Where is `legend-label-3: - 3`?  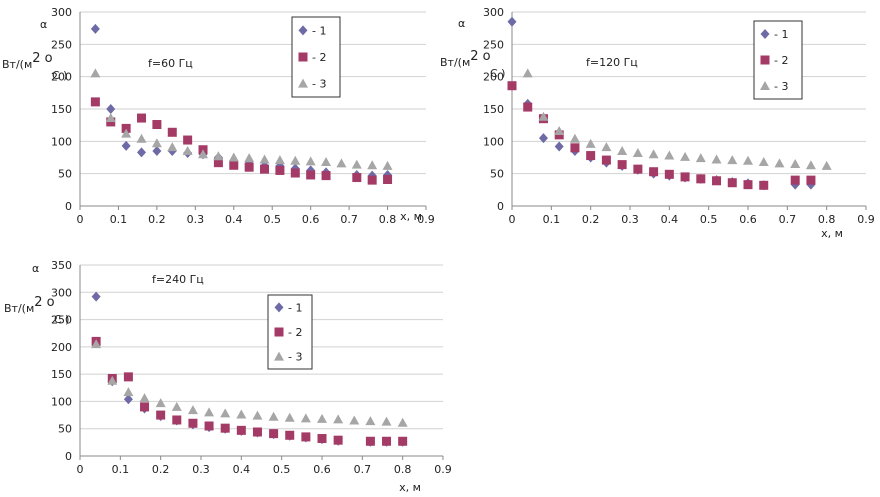 legend-label-3: - 3 is located at coordinates (319, 84).